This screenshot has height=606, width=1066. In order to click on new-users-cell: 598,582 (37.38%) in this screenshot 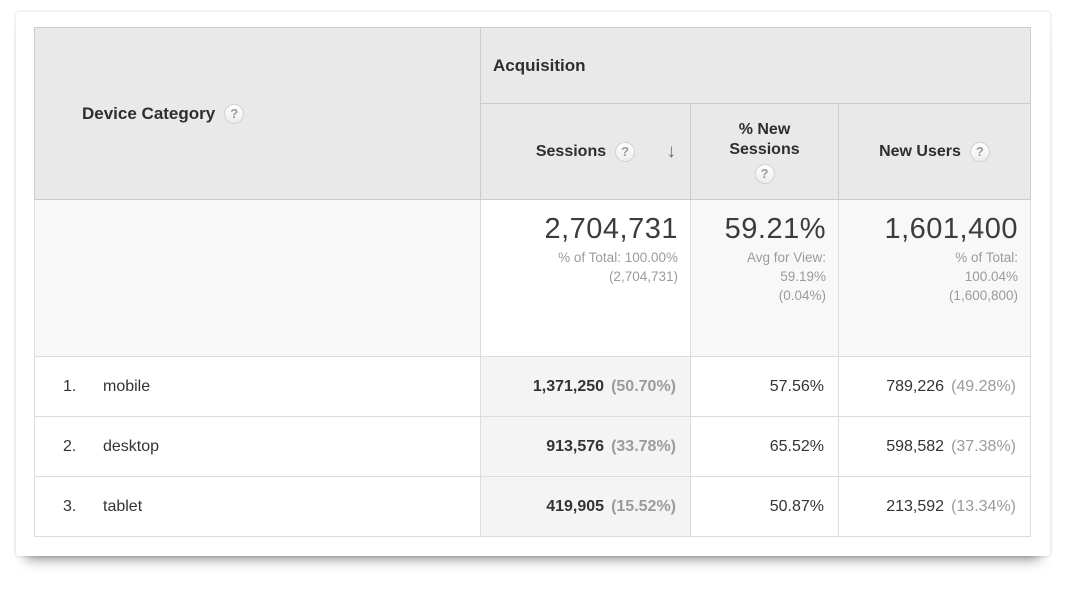, I will do `click(934, 446)`.